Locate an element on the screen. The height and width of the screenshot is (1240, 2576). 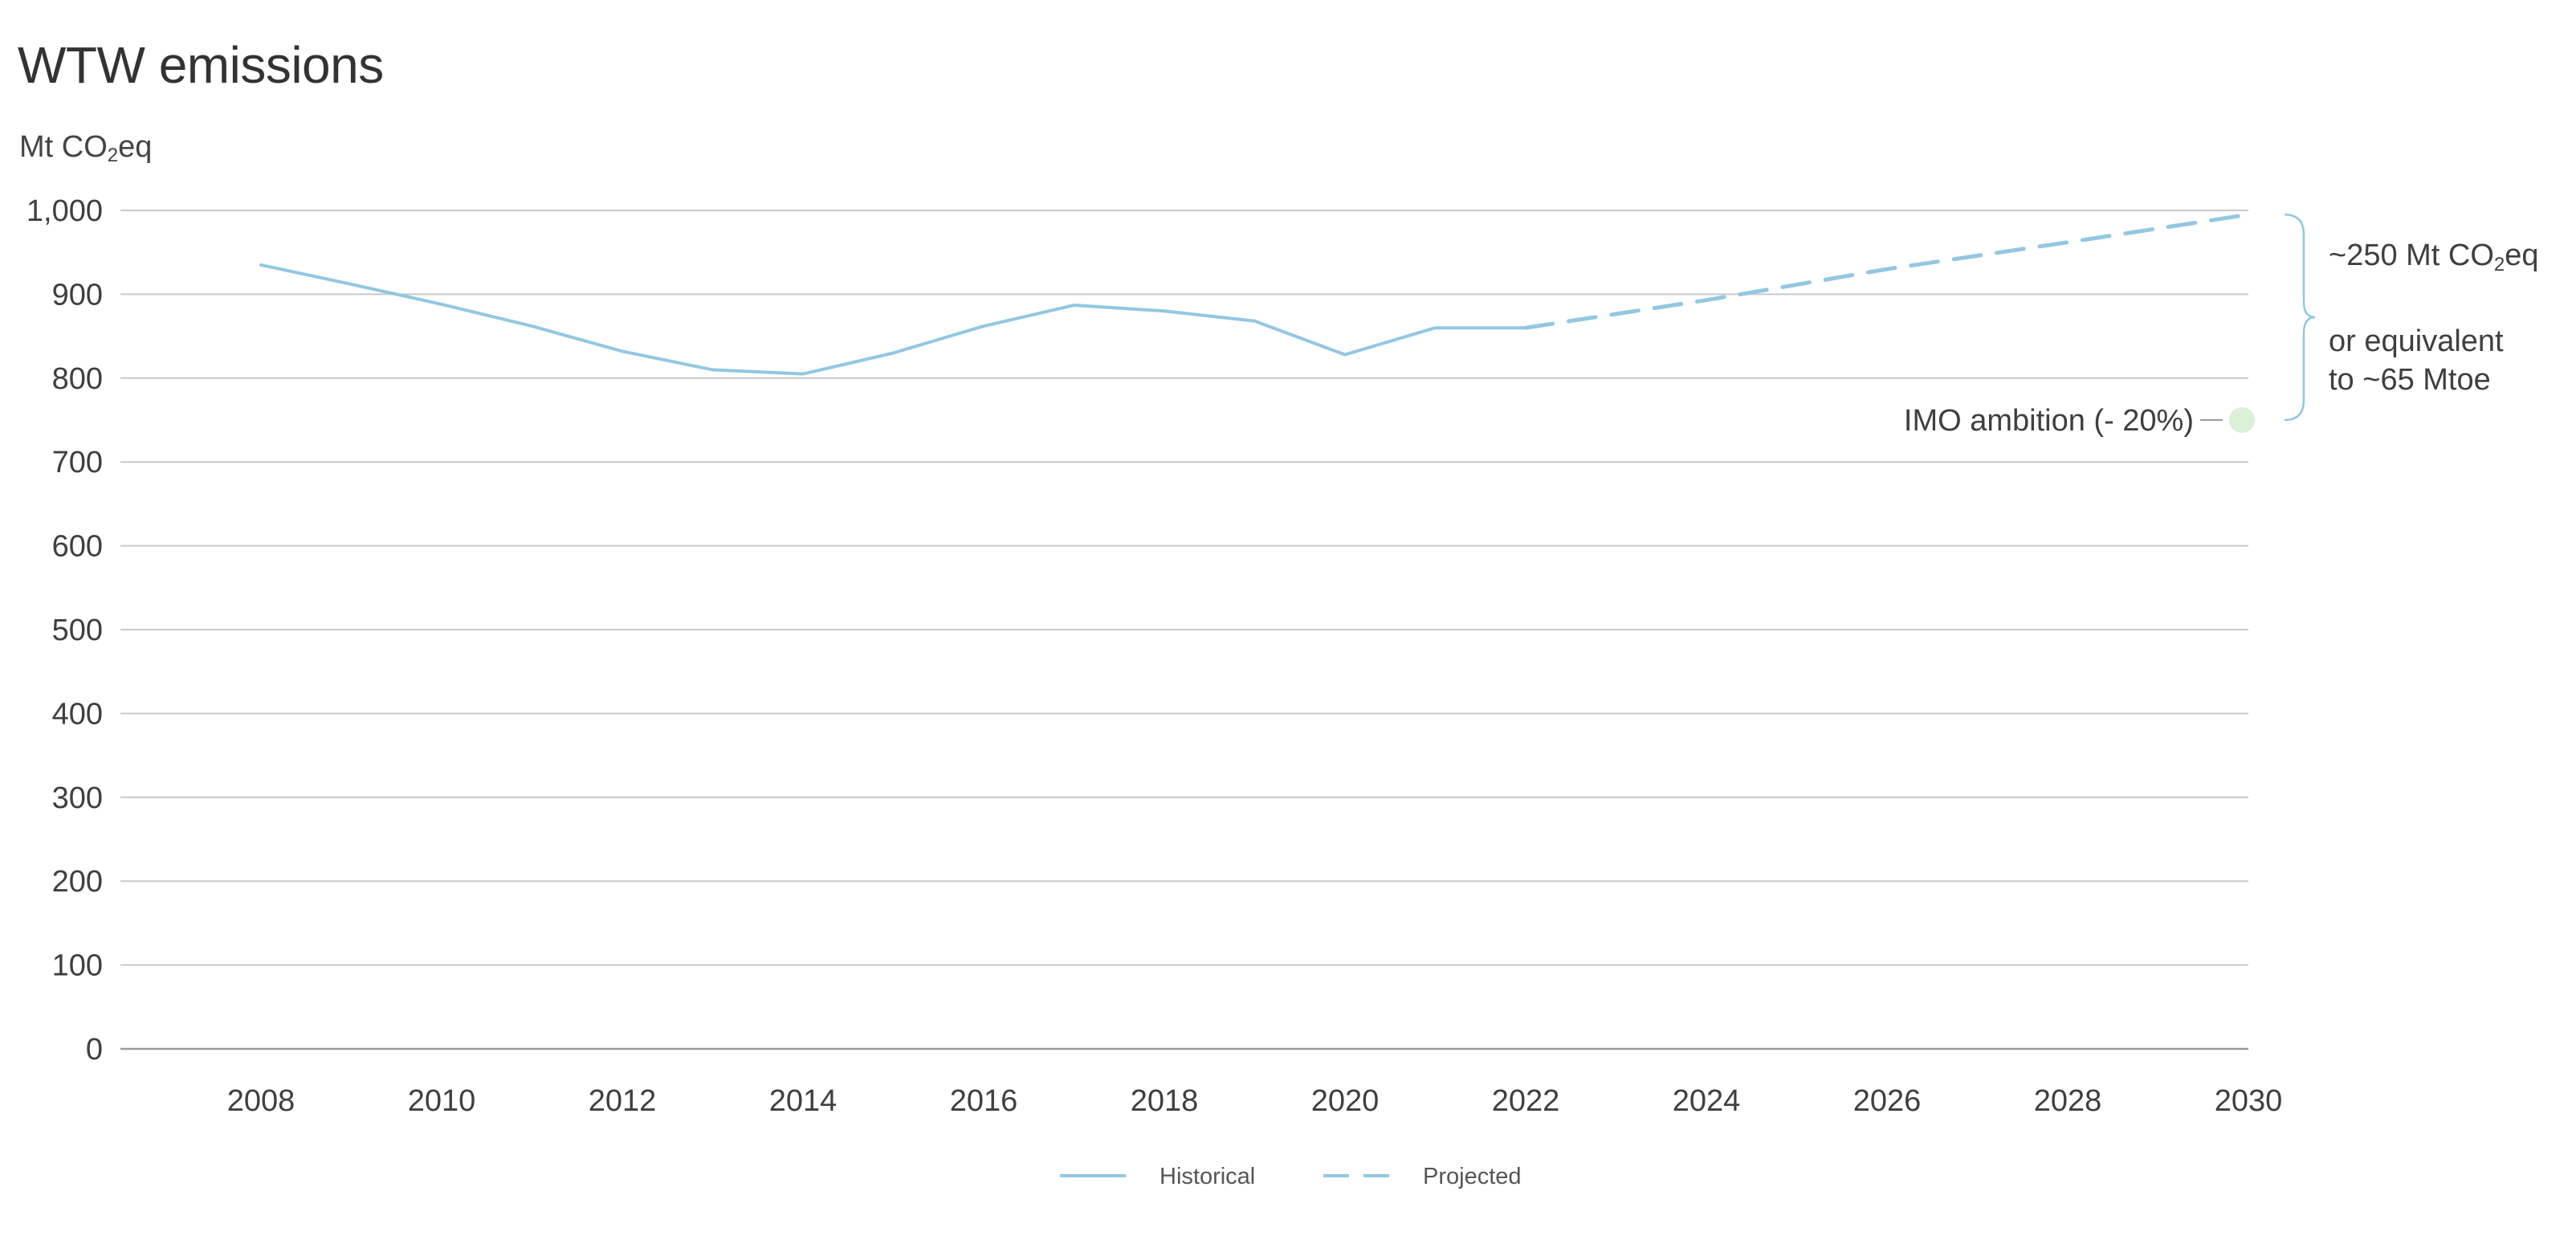
y-tick-label: 900 is located at coordinates (77, 295).